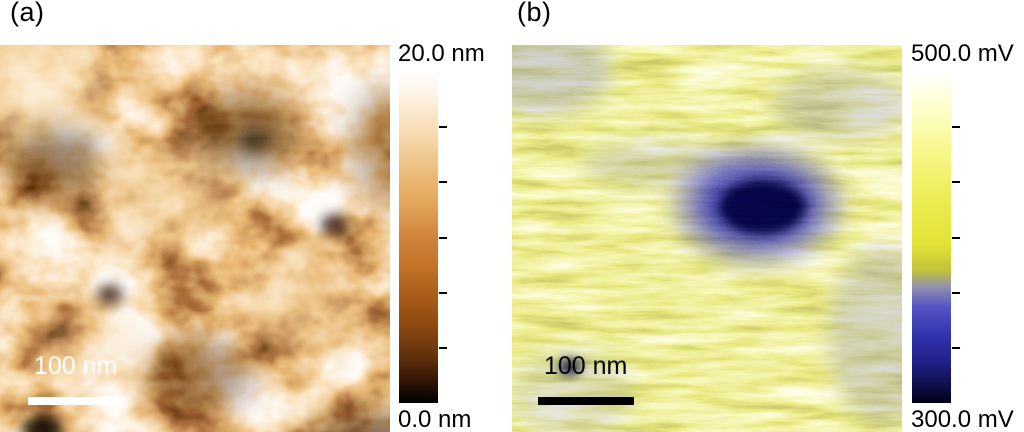 The width and height of the screenshot is (1024, 432). What do you see at coordinates (586, 401) in the screenshot?
I see `panel-b-scalebar` at bounding box center [586, 401].